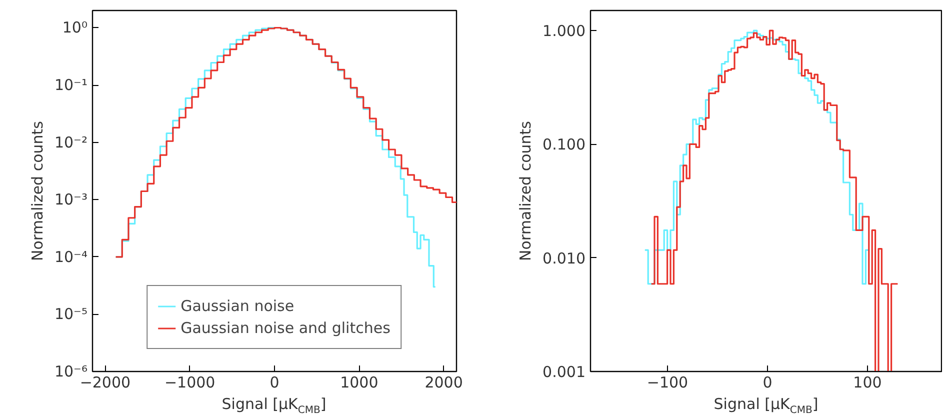 Image resolution: width=946 pixels, height=415 pixels. What do you see at coordinates (564, 145) in the screenshot?
I see `y-tick-label: 0.100` at bounding box center [564, 145].